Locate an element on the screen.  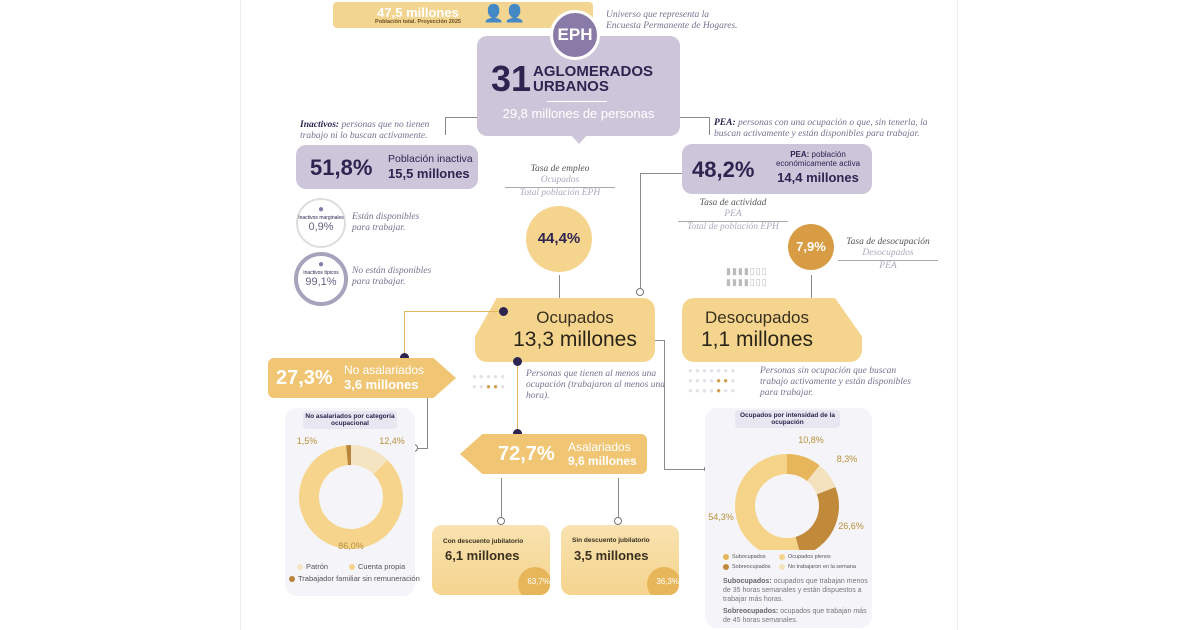
desocupados-box is located at coordinates (772, 330).